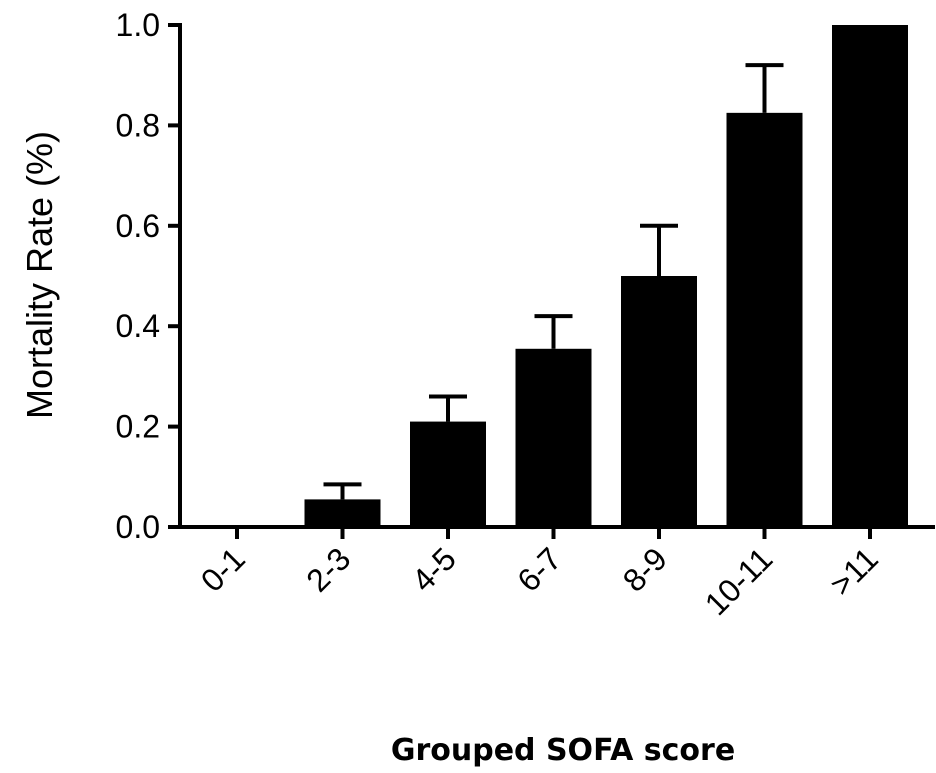  I want to click on x-tick-label: 6-7, so click(539, 569).